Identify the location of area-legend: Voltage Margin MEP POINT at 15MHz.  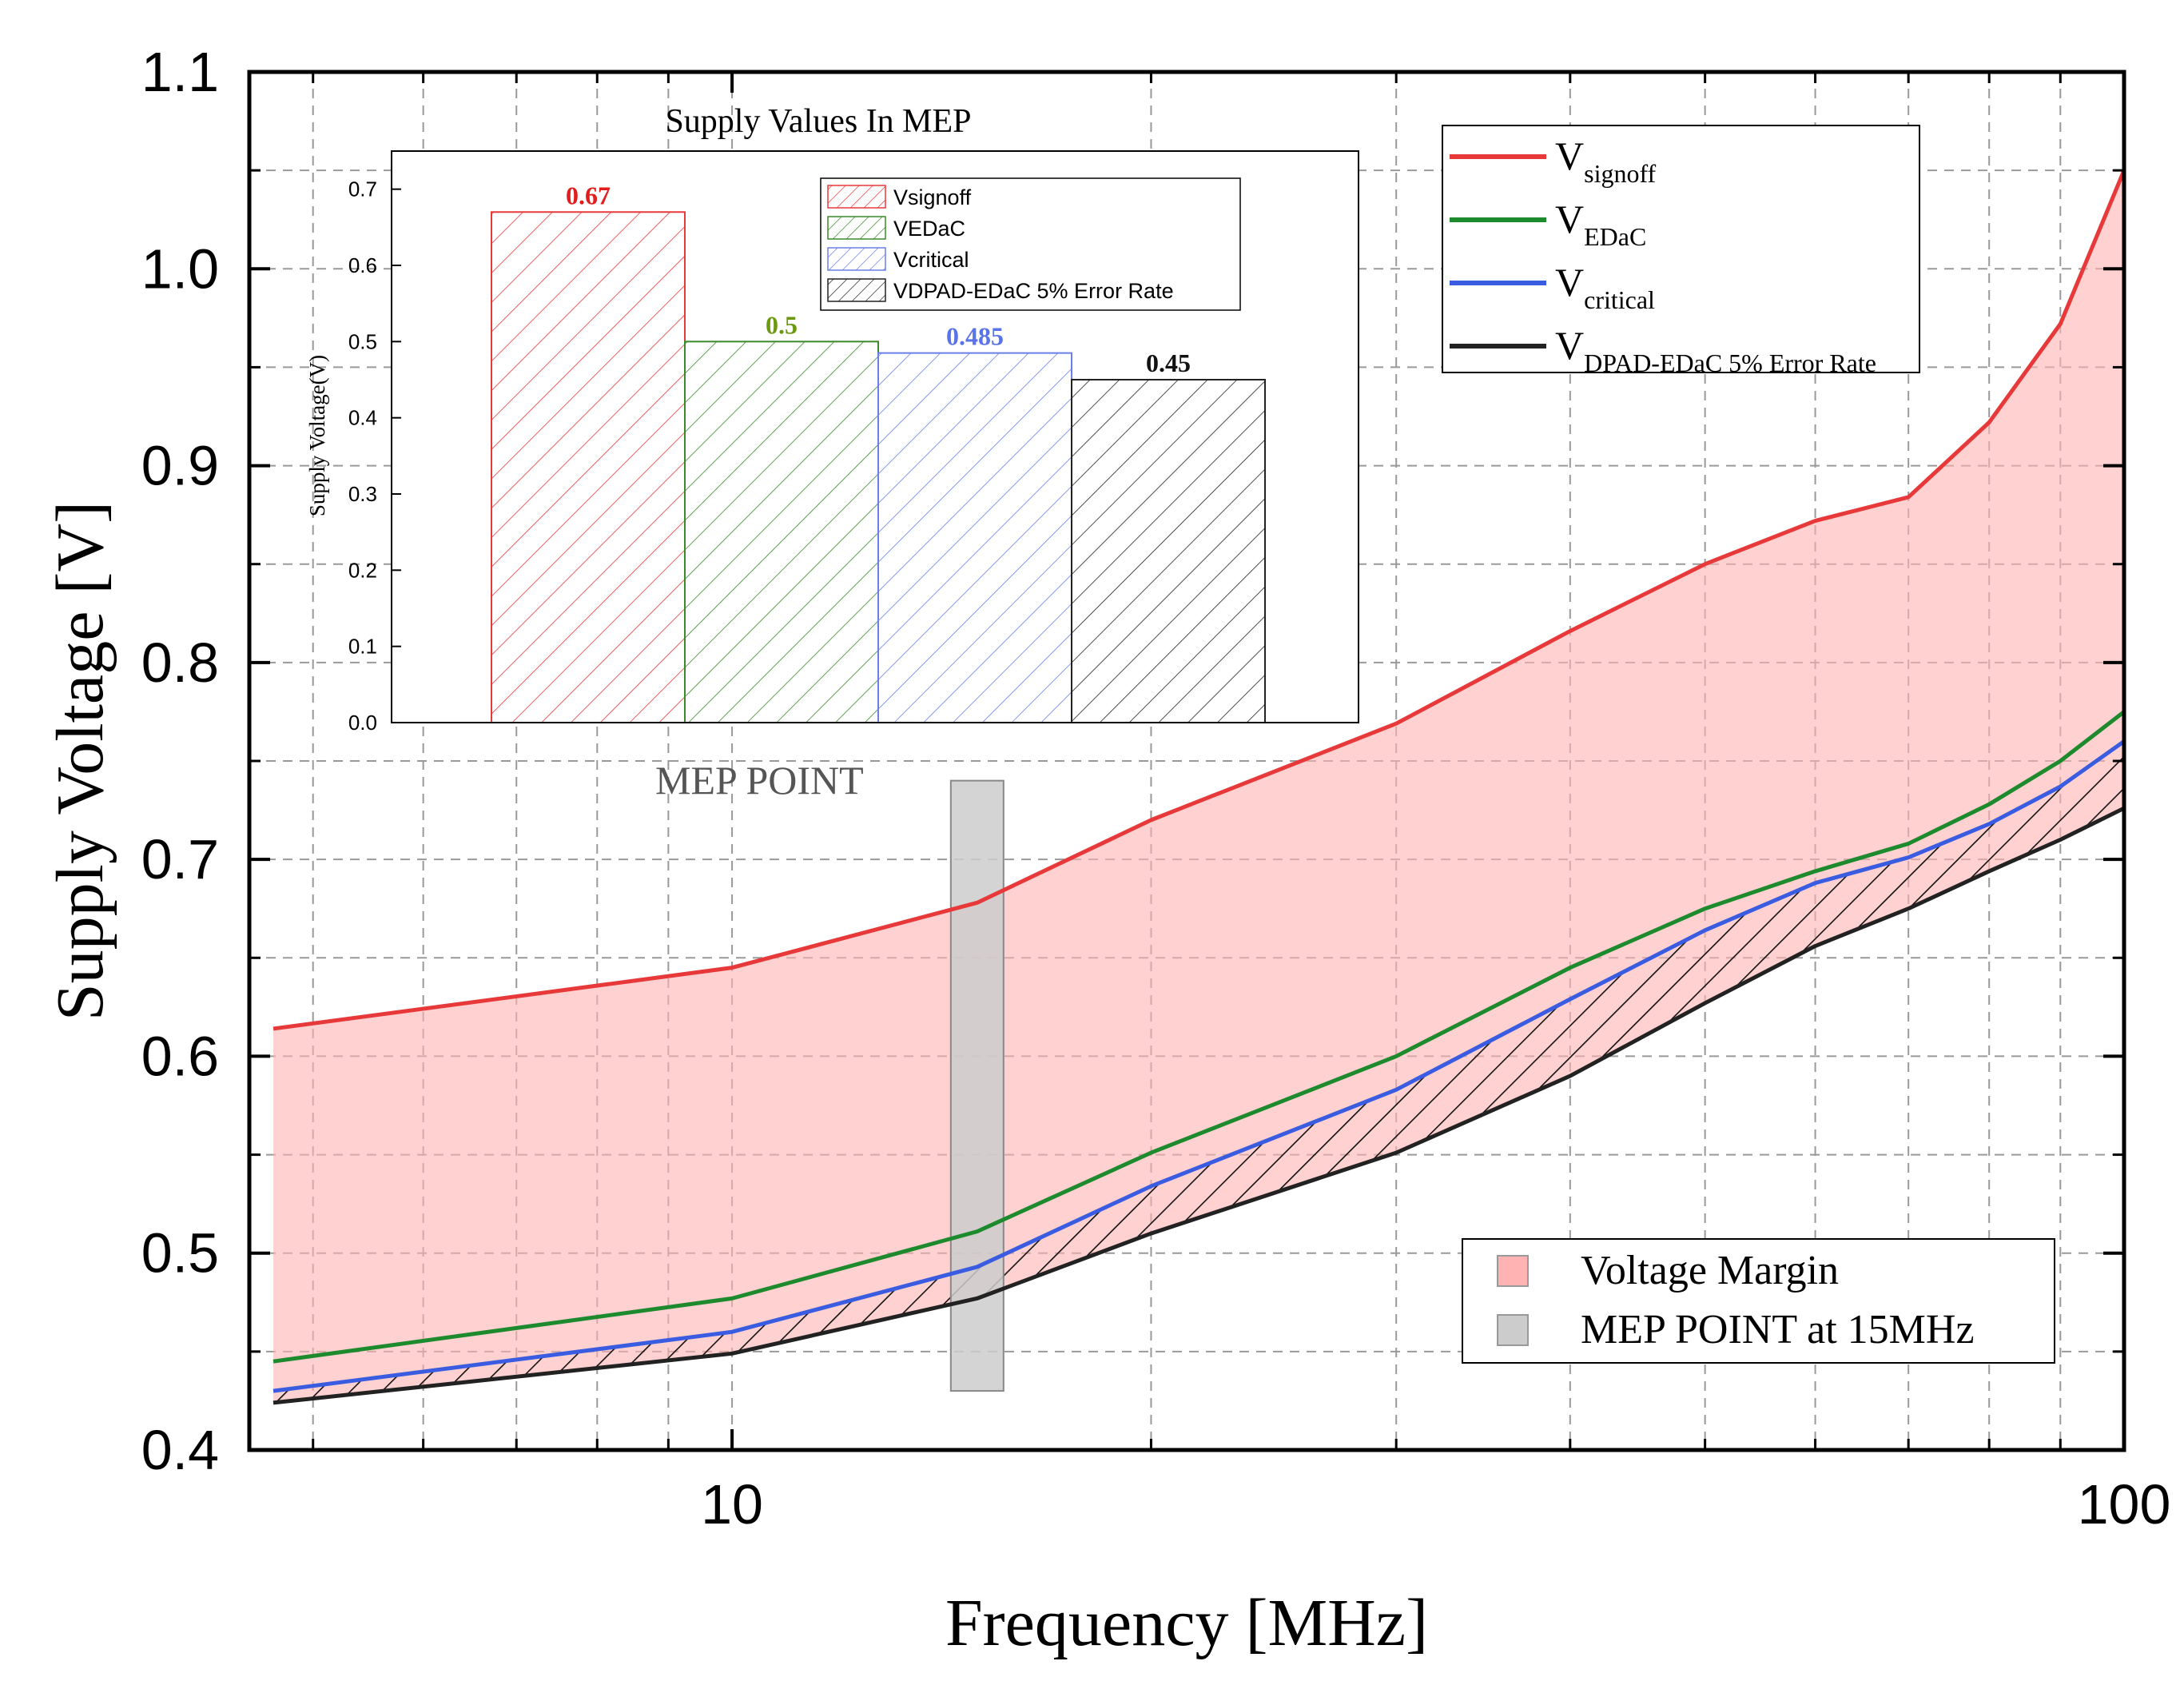
(1758, 1301).